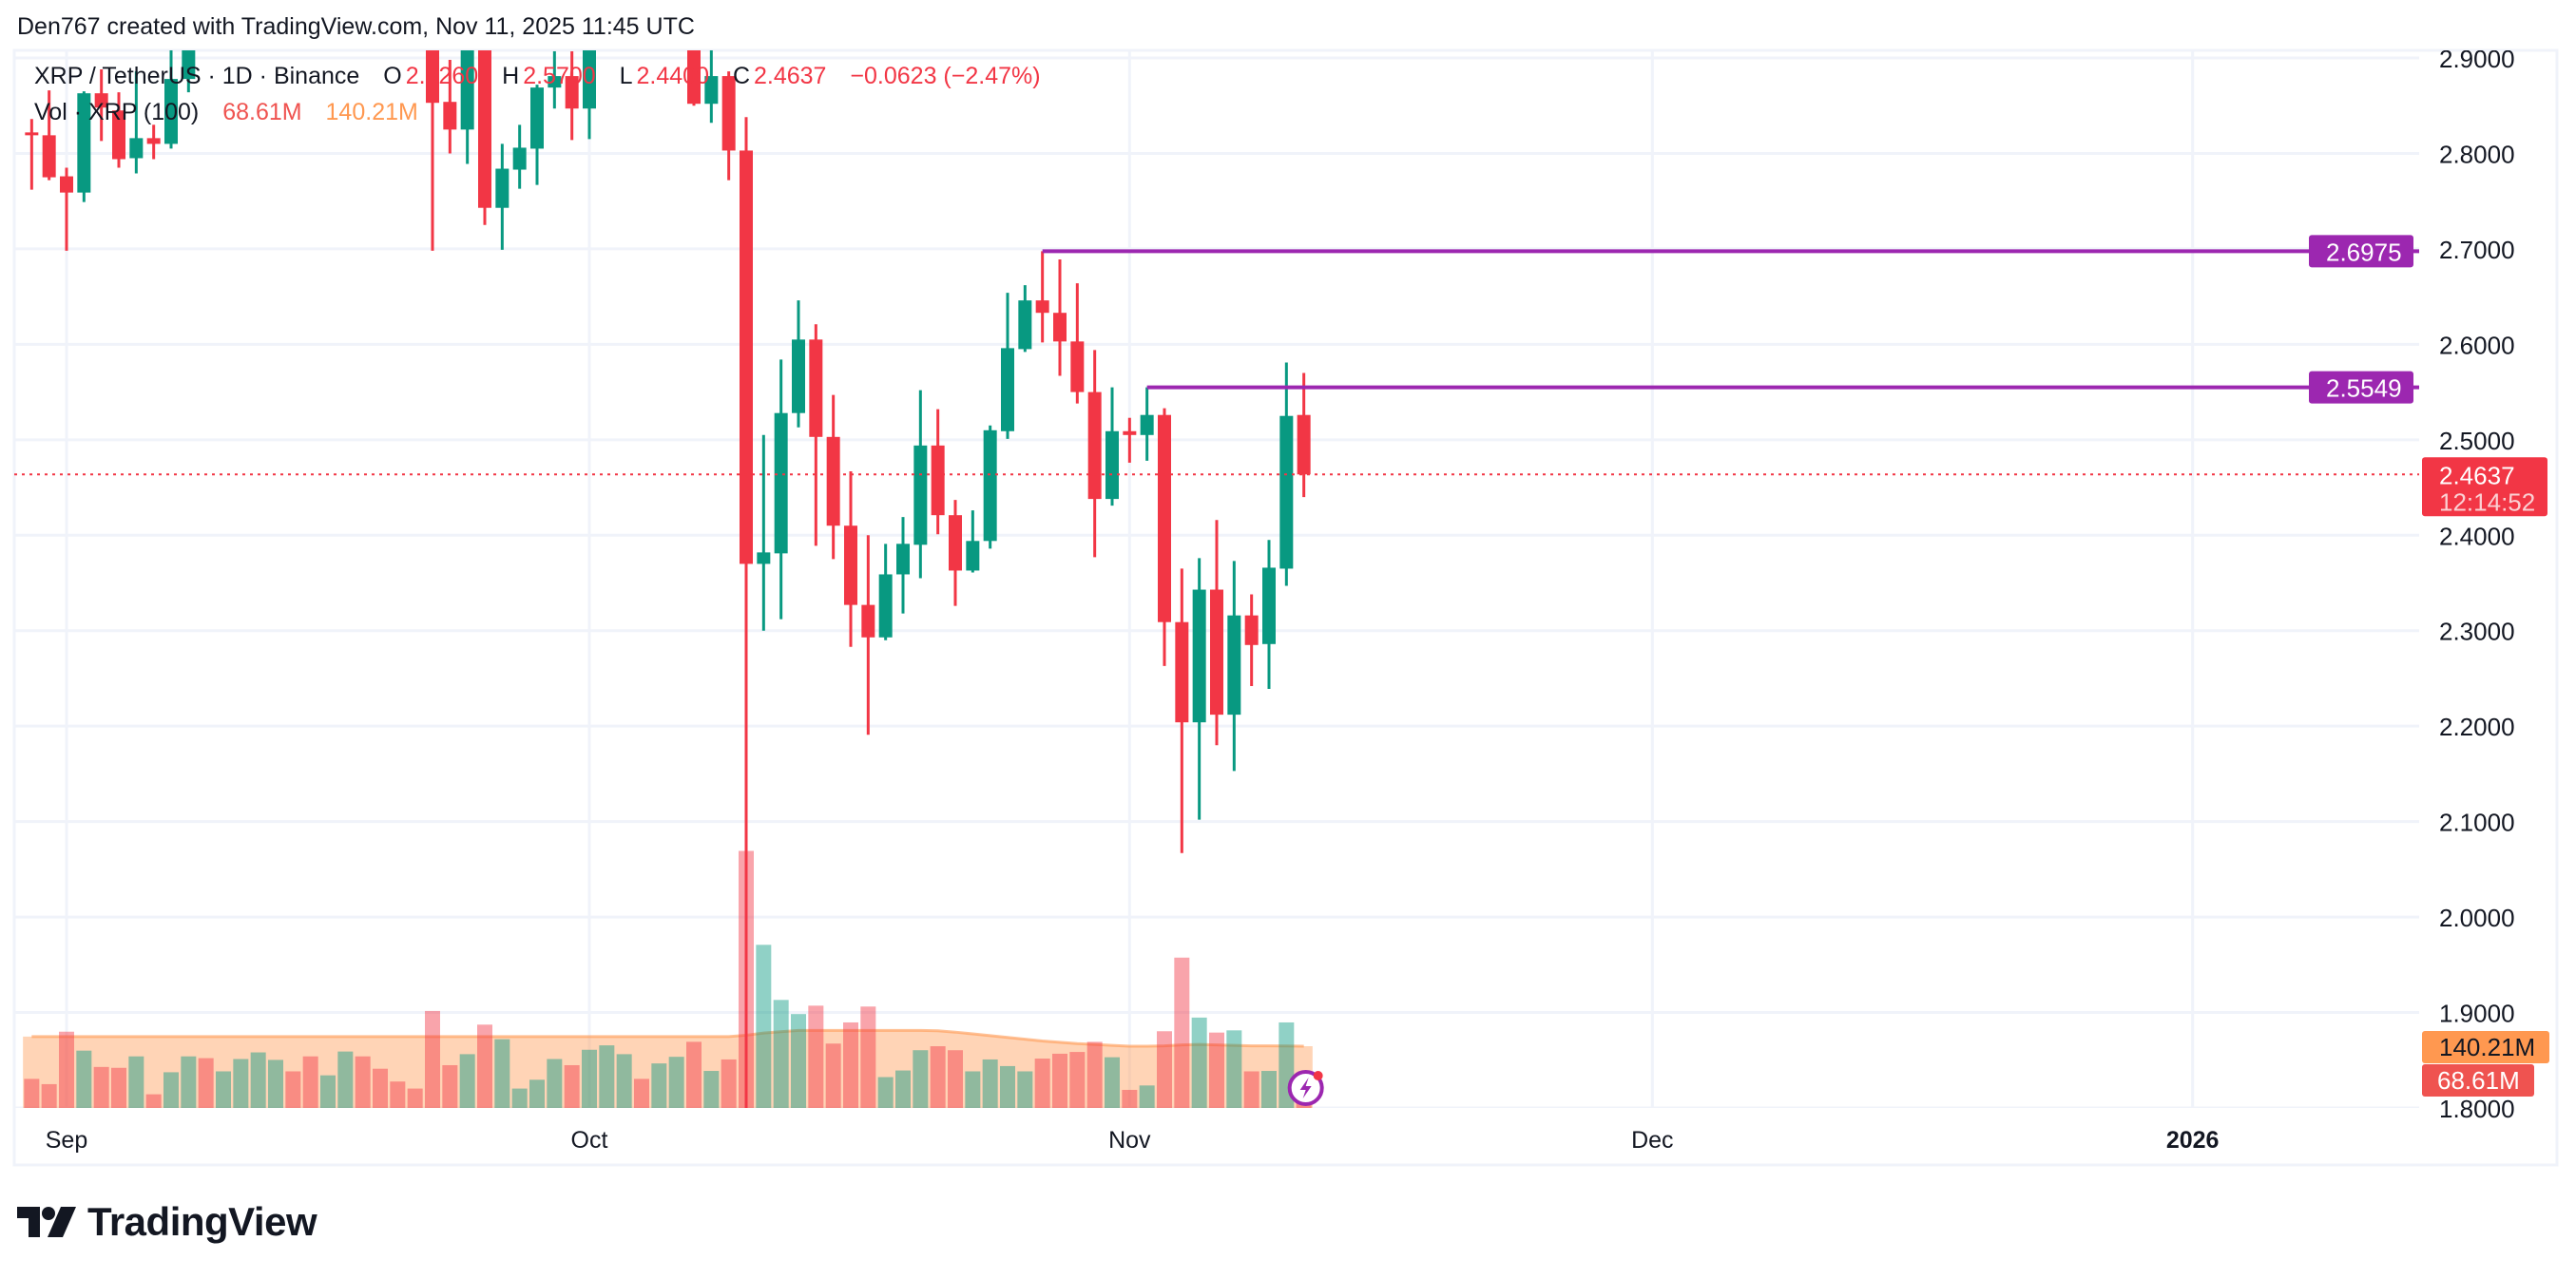 The width and height of the screenshot is (2576, 1279). What do you see at coordinates (202, 1221) in the screenshot?
I see `tradingview-logo-text: TradingView` at bounding box center [202, 1221].